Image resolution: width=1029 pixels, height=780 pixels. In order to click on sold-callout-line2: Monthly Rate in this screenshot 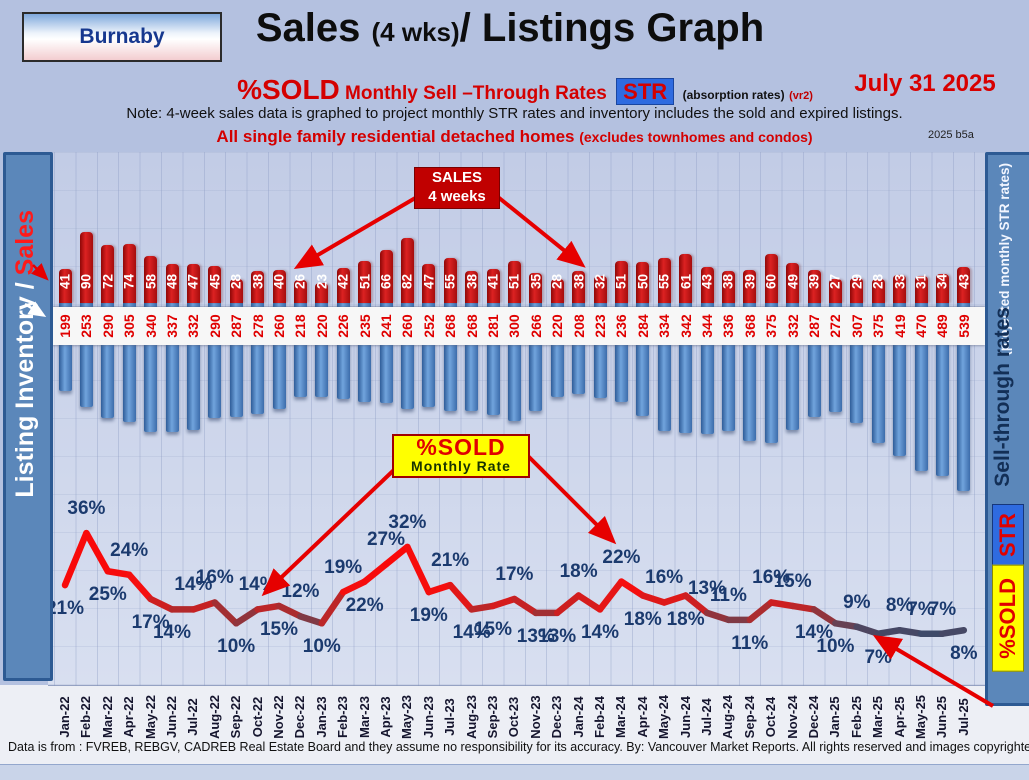, I will do `click(461, 466)`.